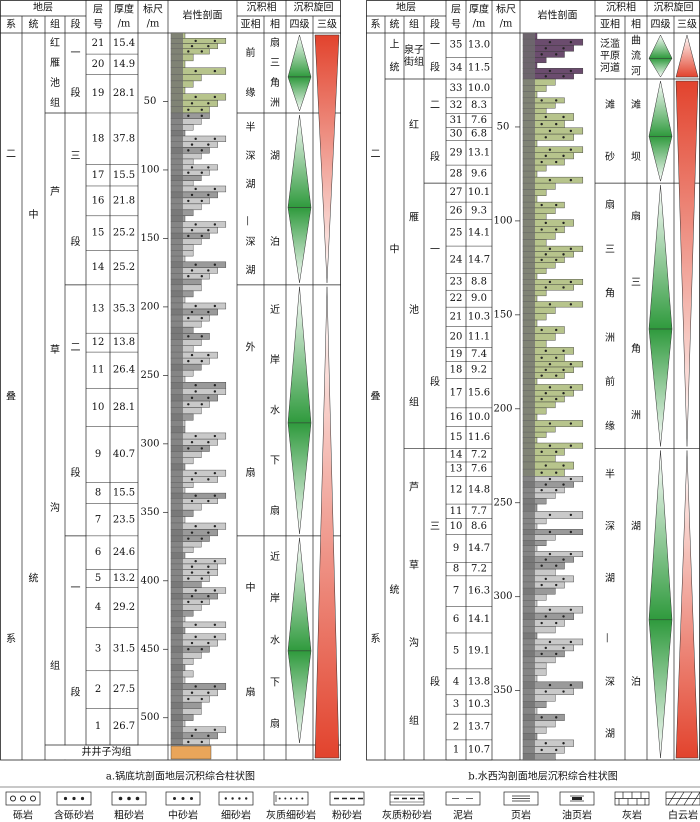  Describe the element at coordinates (124, 689) in the screenshot. I see `layer-thickness: 27.5` at that location.